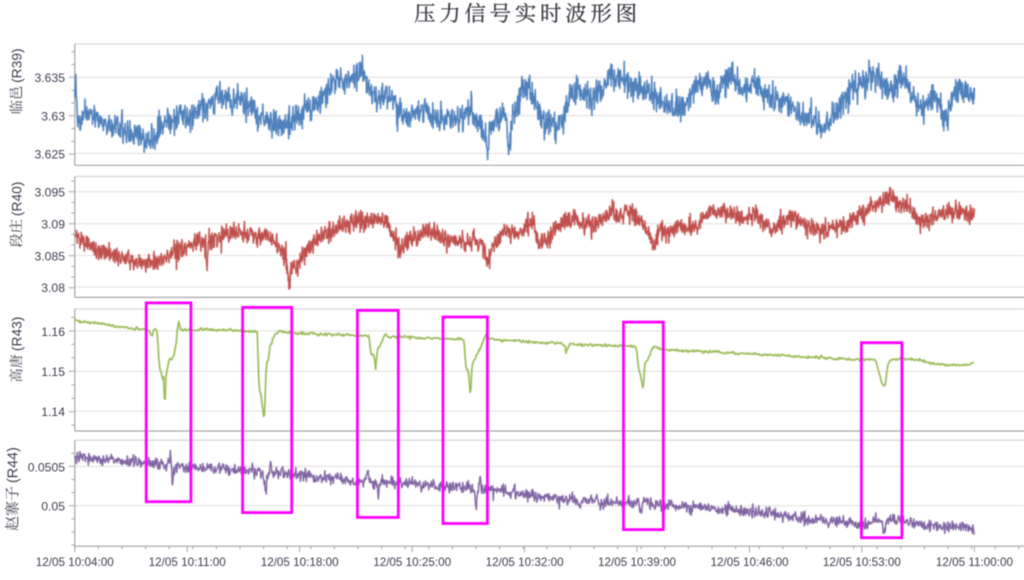 Image resolution: width=1024 pixels, height=580 pixels. What do you see at coordinates (50, 256) in the screenshot?
I see `svg-text: 3.085` at bounding box center [50, 256].